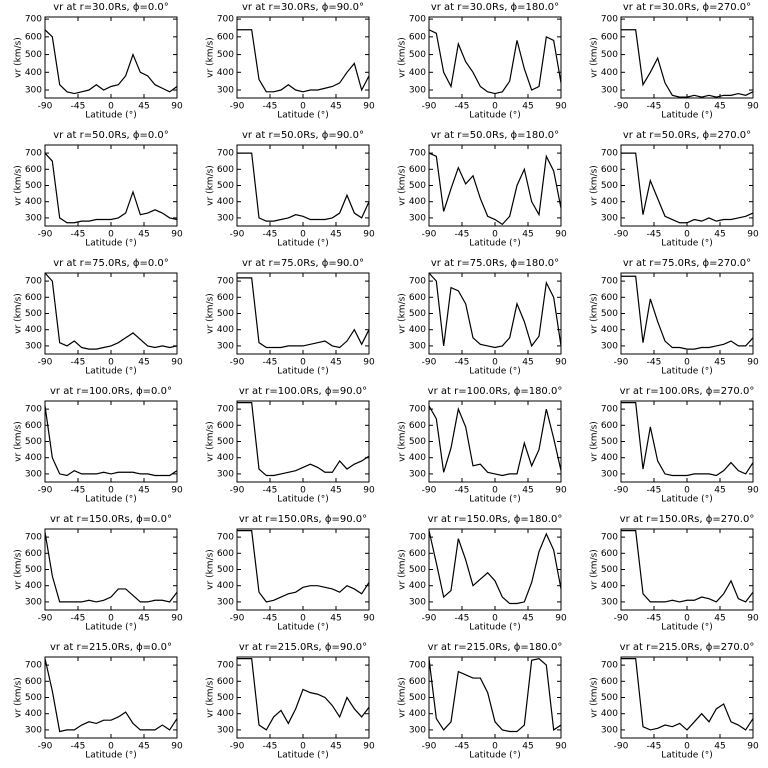 This screenshot has width=768, height=768. What do you see at coordinates (303, 263) in the screenshot?
I see `panel-title: vr at r=75.0Rs, ϕ=90.0°` at bounding box center [303, 263].